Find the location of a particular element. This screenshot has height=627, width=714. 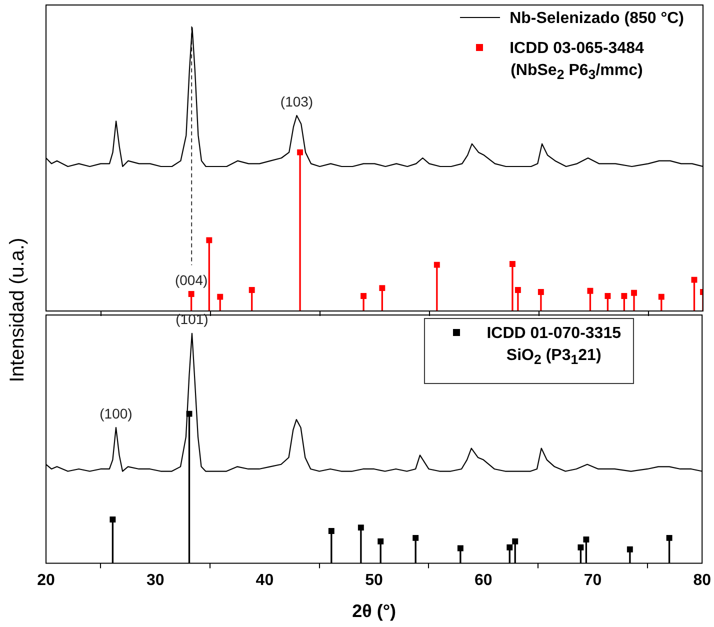

x-tick-label: 20 is located at coordinates (46, 581).